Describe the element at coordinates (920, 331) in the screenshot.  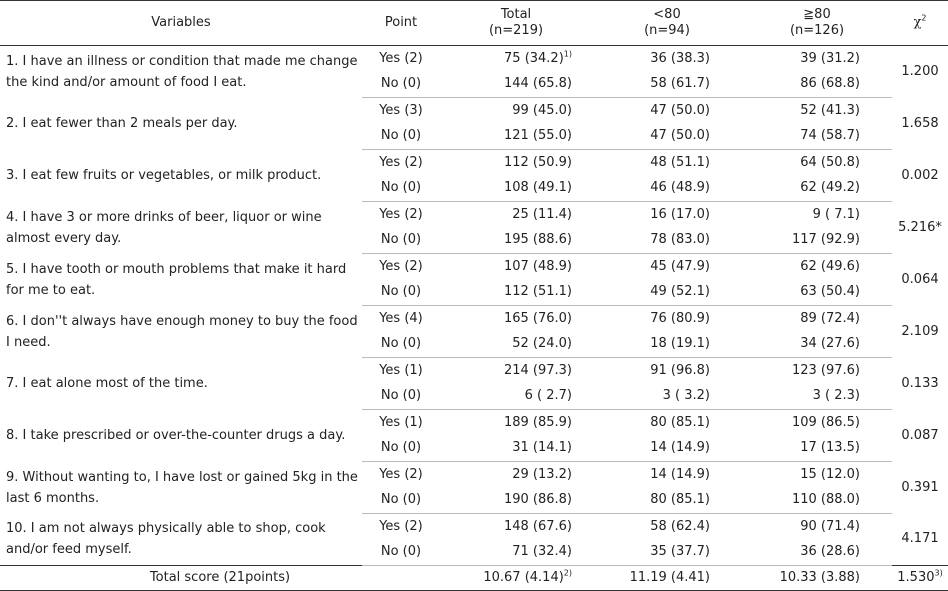
I see `chi-square-value: 2.109` at that location.